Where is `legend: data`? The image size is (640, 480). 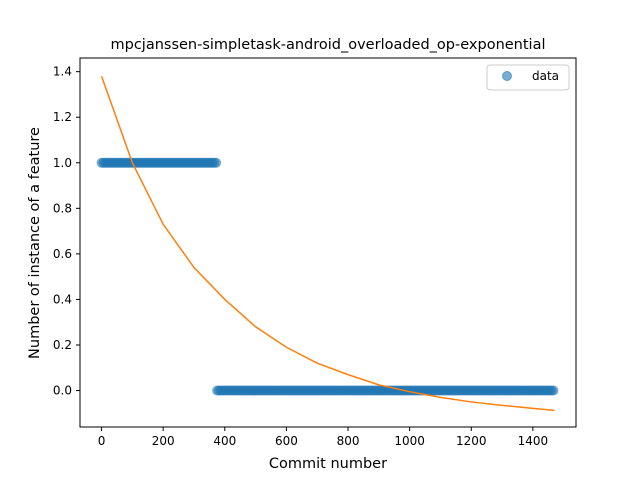
legend: data is located at coordinates (528, 77).